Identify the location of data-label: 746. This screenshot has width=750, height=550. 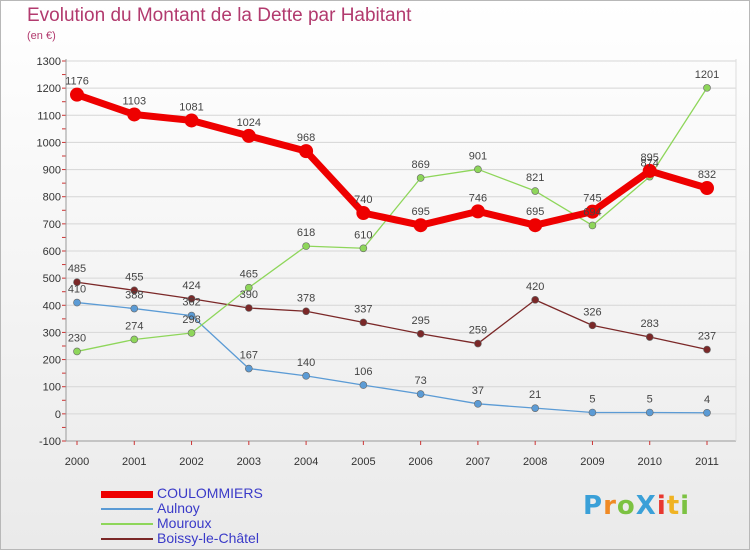
(478, 198).